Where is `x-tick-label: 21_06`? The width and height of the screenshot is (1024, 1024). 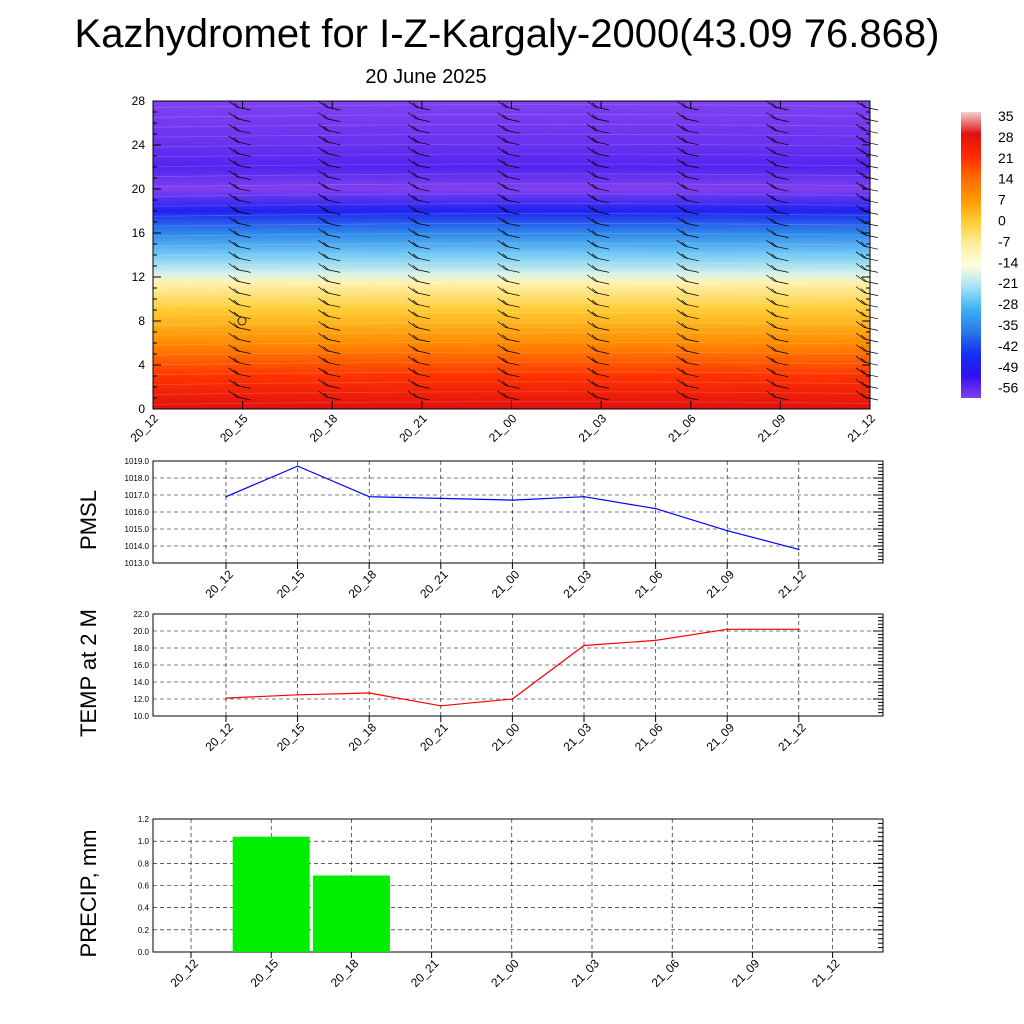 x-tick-label: 21_06 is located at coordinates (649, 584).